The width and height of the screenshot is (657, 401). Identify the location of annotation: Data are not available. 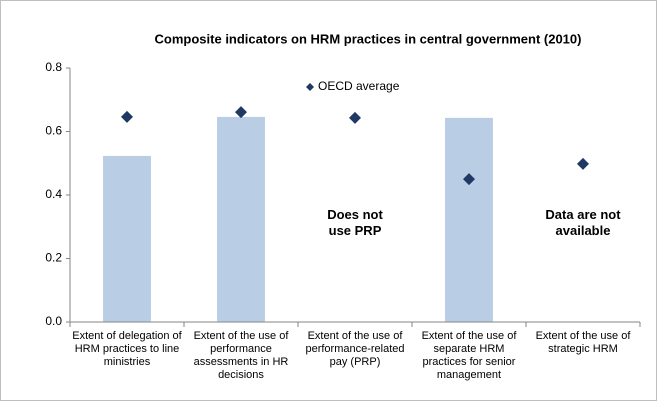
(583, 222).